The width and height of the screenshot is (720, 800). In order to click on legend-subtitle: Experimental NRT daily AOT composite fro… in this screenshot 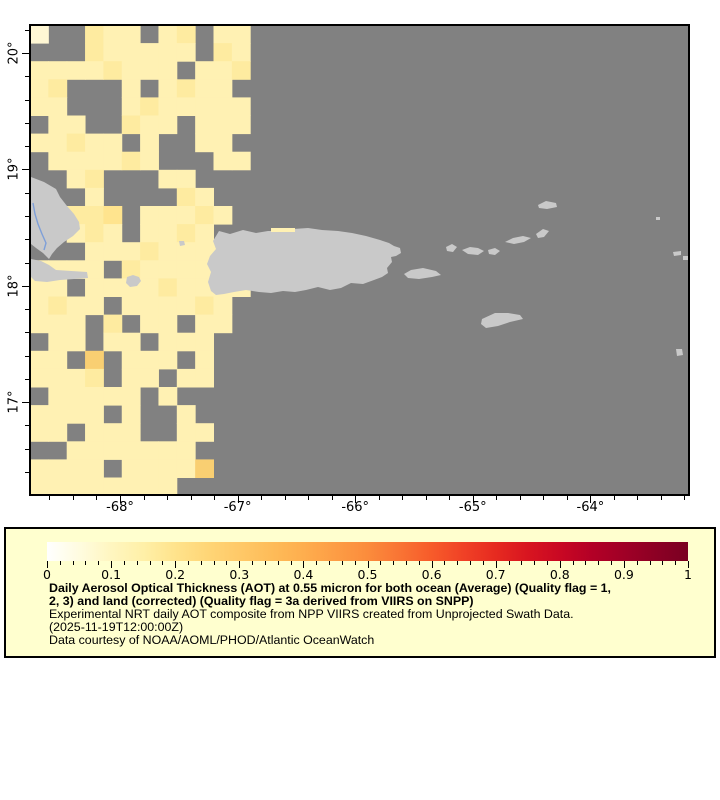, I will do `click(311, 613)`.